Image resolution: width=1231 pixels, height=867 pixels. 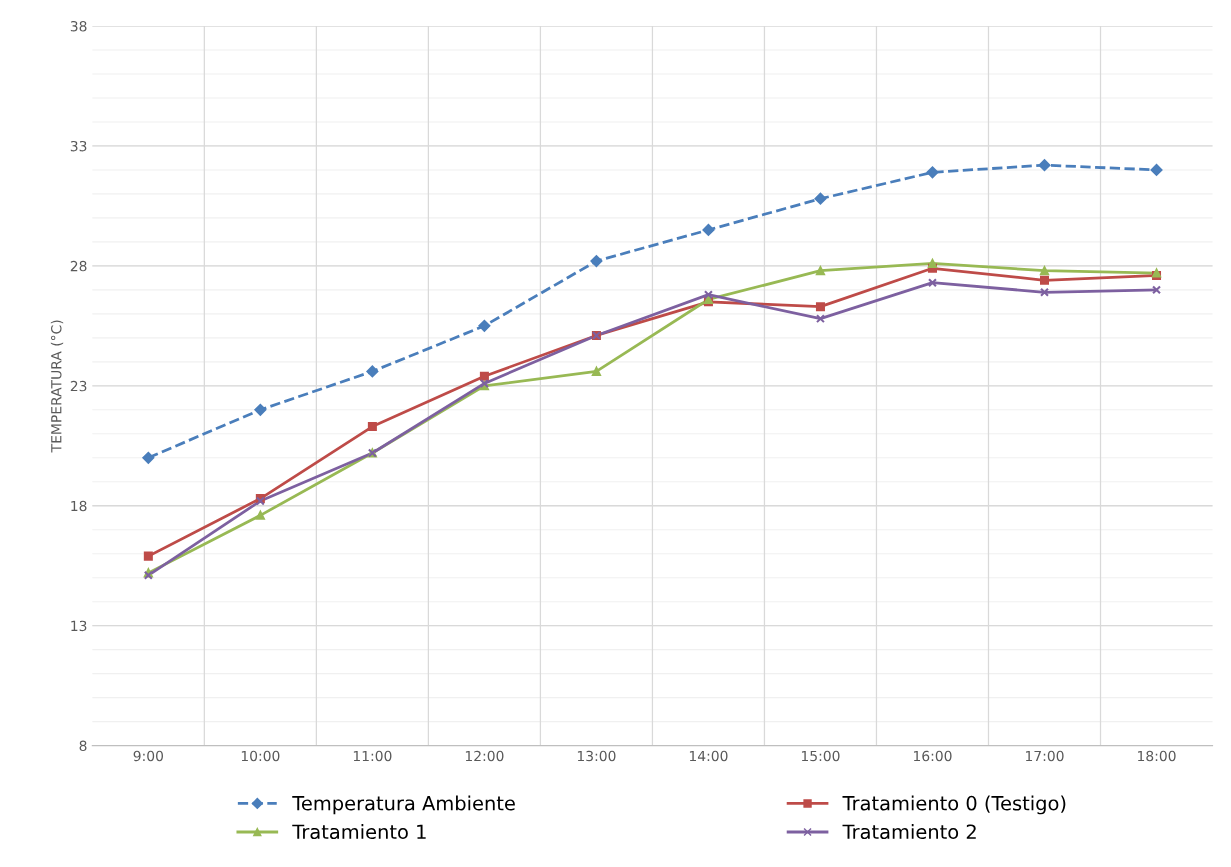 I want to click on legend-label: Tratamiento 0 (Testigo), so click(x=954, y=805).